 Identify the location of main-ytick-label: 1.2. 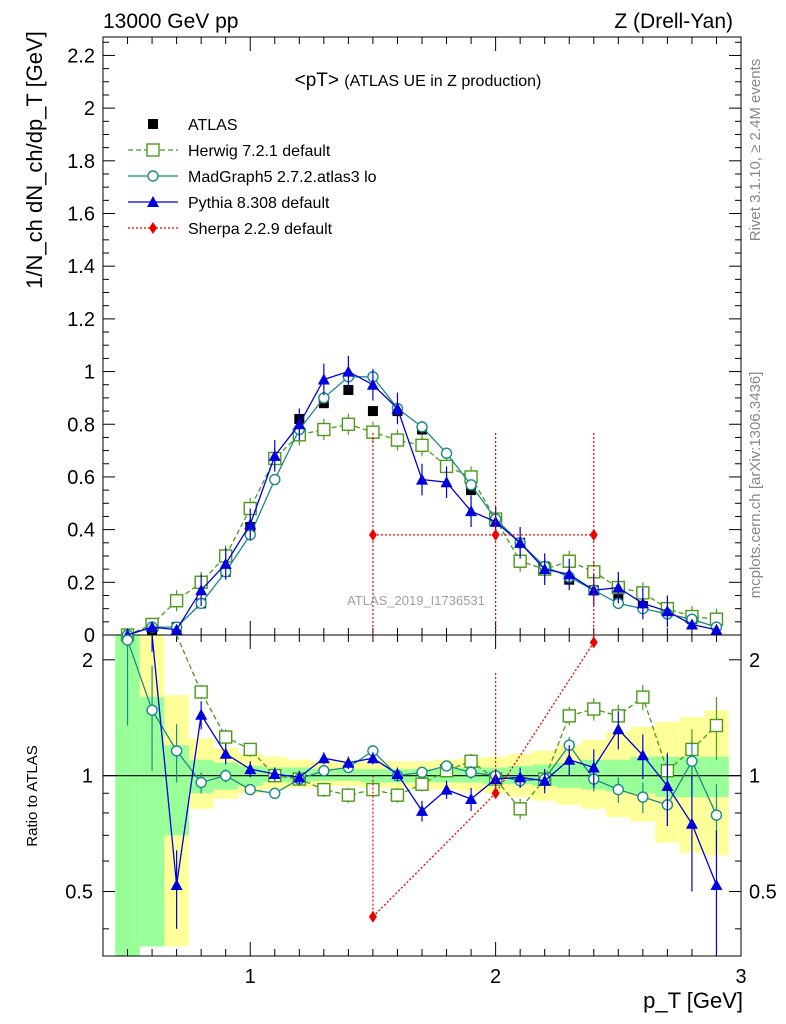
(81, 320).